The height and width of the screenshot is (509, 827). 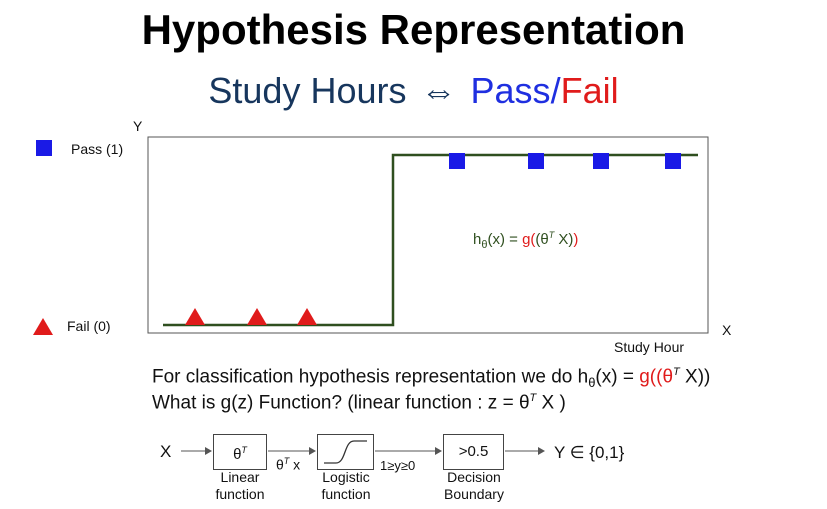 I want to click on subtitle: Study Hours ⇔ Pass/Fail, so click(x=413, y=91).